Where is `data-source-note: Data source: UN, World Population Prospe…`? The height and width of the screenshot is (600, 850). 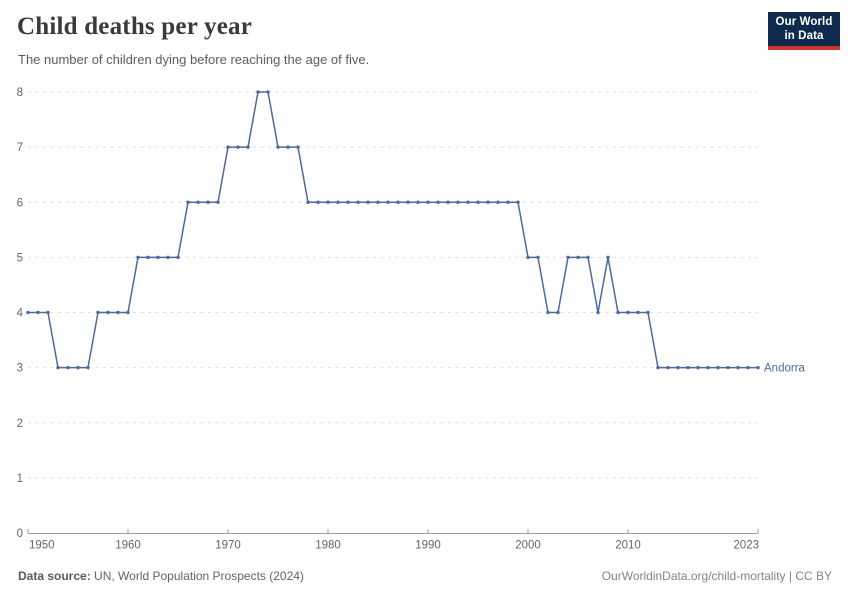
data-source-note: Data source: UN, World Population Prospe… is located at coordinates (161, 576).